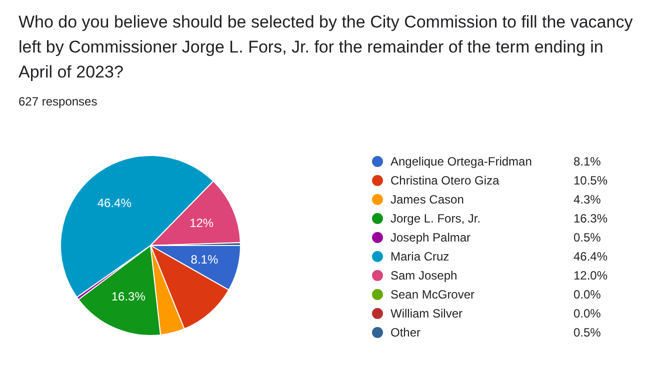 This screenshot has width=659, height=375. What do you see at coordinates (426, 313) in the screenshot?
I see `legend-label: William Silver` at bounding box center [426, 313].